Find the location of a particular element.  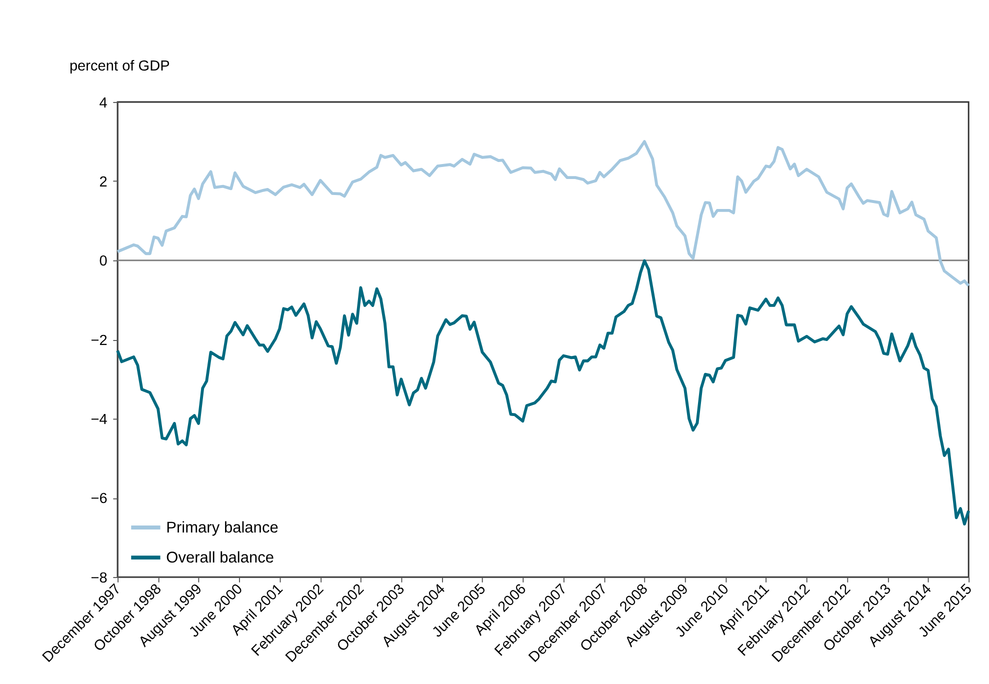

y-tick-label: 0 is located at coordinates (103, 262).